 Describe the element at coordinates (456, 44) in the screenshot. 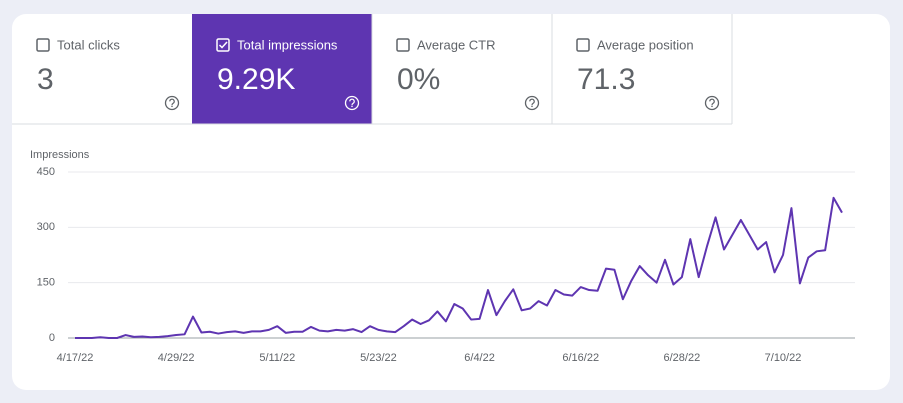

I see `card-label: Average CTR` at that location.